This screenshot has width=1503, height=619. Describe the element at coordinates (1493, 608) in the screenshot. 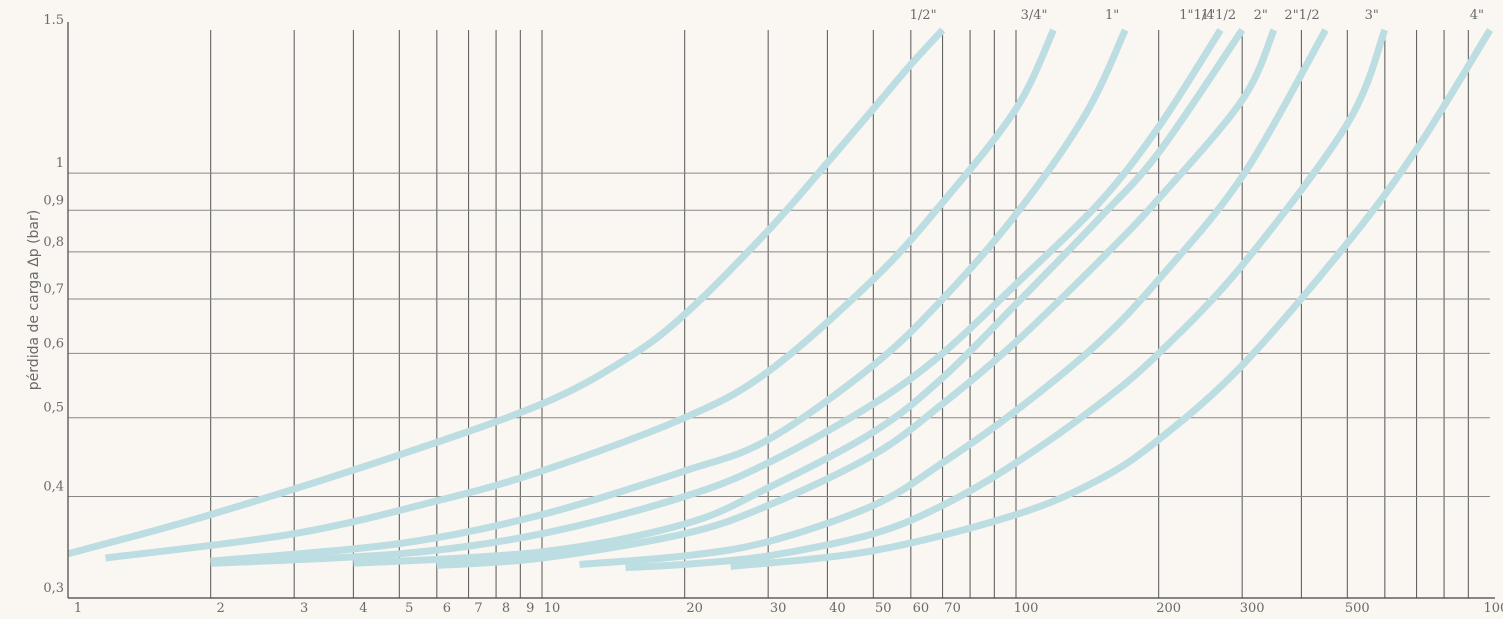

I see `x-tick-label: 1000` at that location.